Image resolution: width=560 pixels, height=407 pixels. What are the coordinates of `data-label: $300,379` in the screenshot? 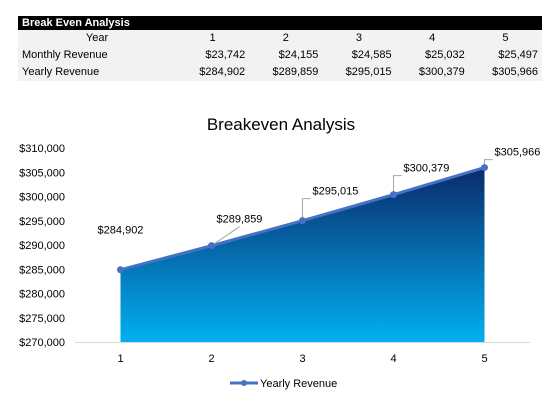 It's located at (427, 169).